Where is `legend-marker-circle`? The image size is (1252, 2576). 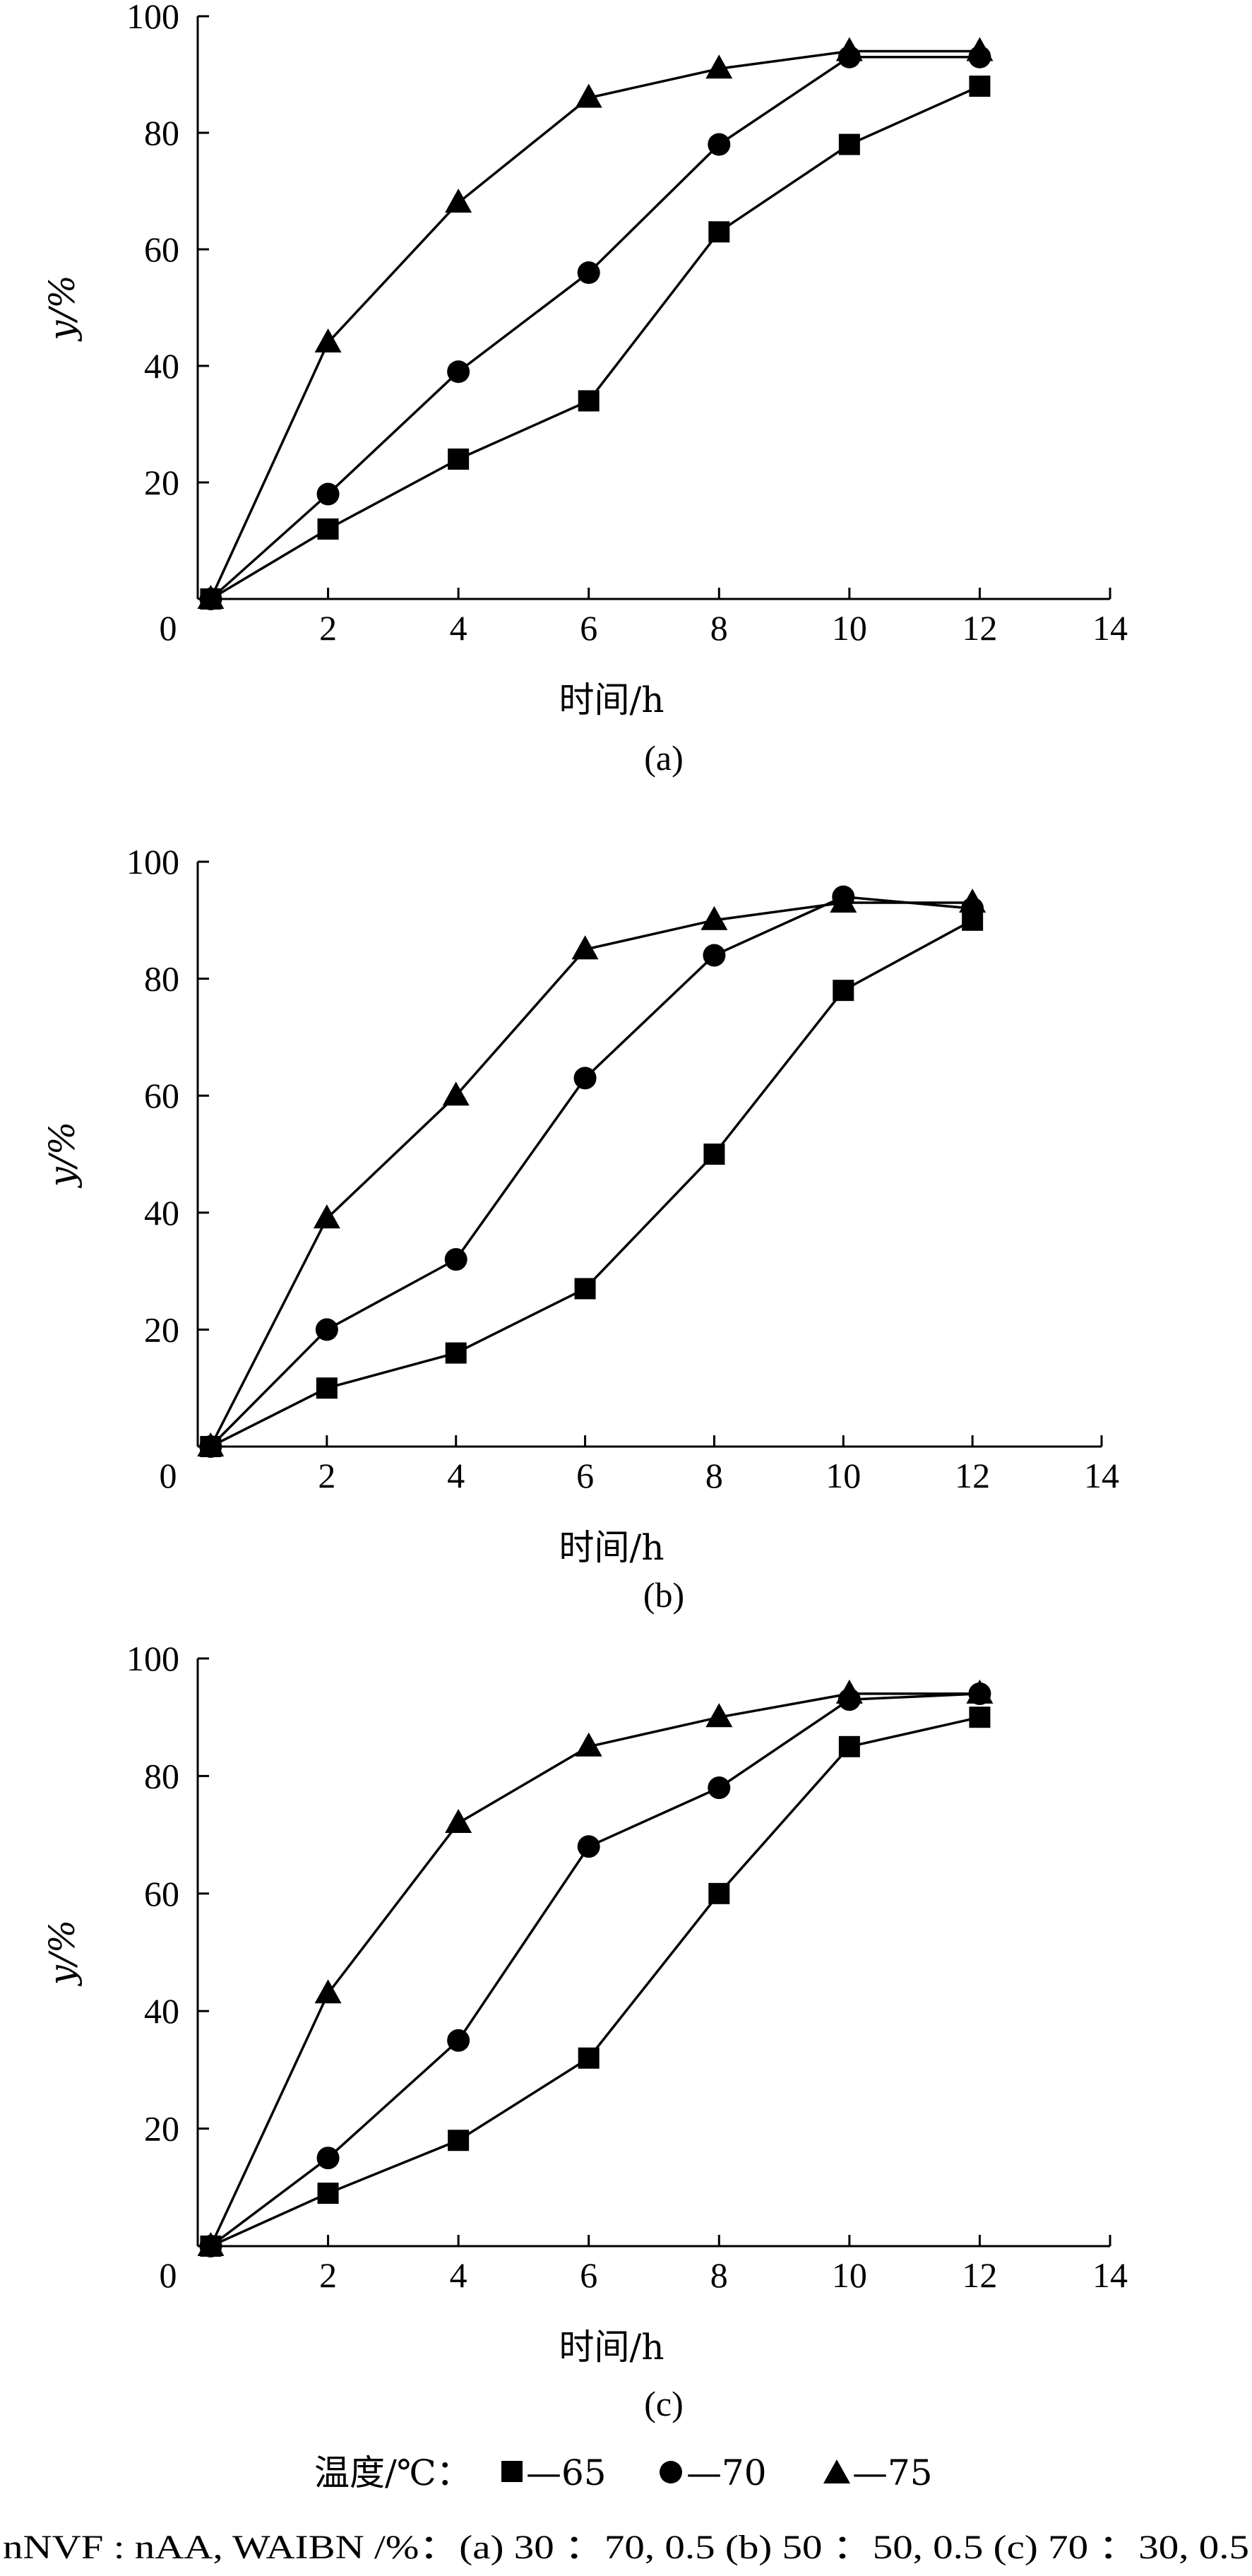
legend-marker-circle is located at coordinates (671, 2472).